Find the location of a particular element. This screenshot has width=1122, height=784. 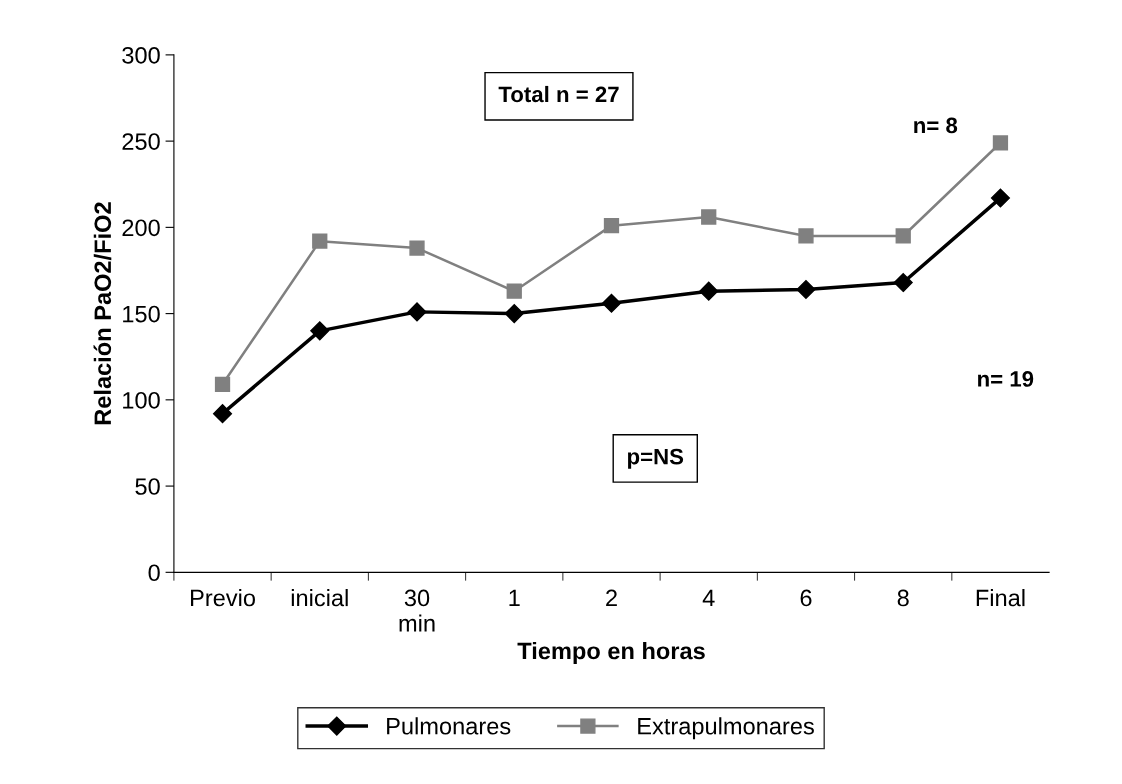

x-tick-label: Previo is located at coordinates (223, 597).